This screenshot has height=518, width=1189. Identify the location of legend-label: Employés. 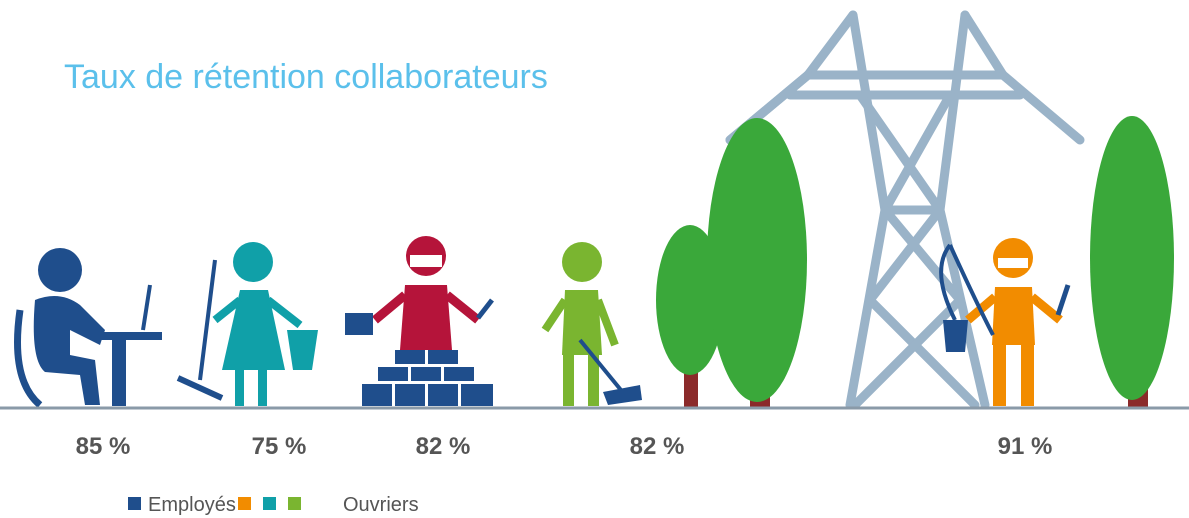
(192, 505).